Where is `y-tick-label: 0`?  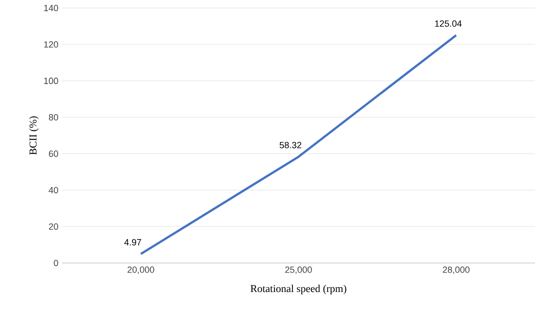 y-tick-label: 0 is located at coordinates (56, 263).